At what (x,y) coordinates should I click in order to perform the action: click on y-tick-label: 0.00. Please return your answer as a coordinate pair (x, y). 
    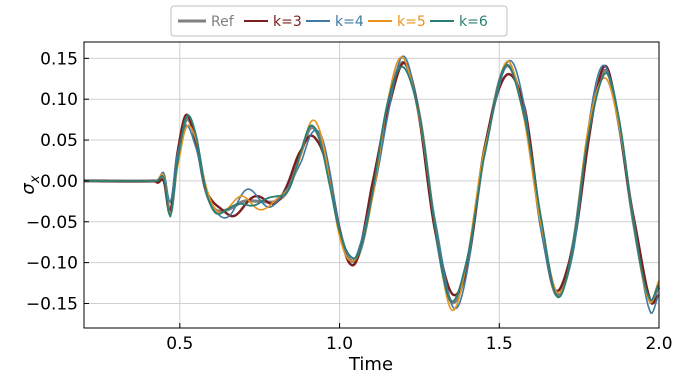
    Looking at the image, I should click on (59, 182).